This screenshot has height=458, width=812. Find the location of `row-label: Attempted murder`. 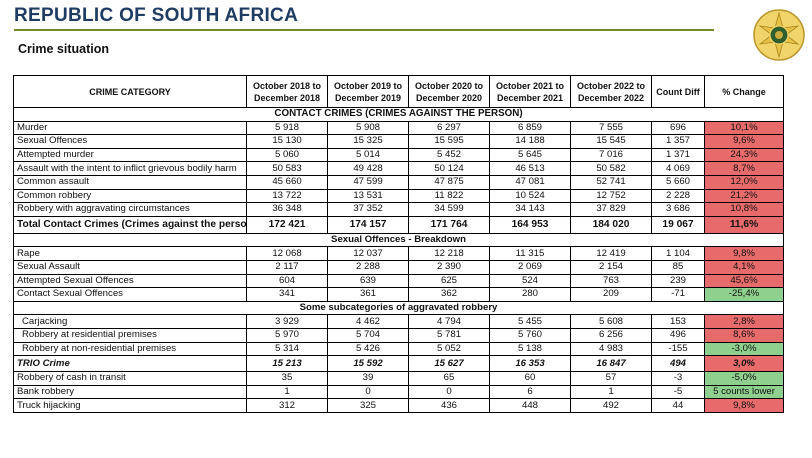

row-label: Attempted murder is located at coordinates (130, 155).